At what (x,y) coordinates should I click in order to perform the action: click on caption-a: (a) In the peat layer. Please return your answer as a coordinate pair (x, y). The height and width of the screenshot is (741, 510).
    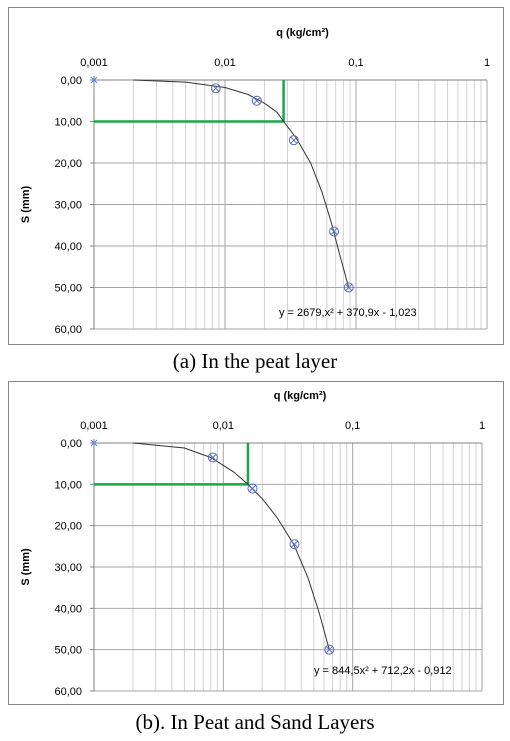
    Looking at the image, I should click on (255, 361).